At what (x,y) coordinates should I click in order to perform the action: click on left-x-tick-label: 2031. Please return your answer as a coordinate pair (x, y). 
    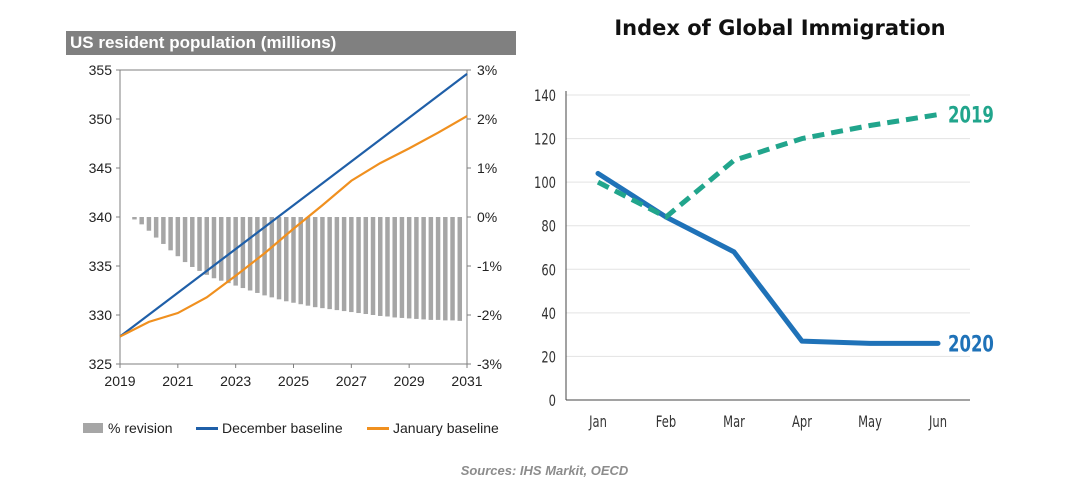
    Looking at the image, I should click on (466, 381).